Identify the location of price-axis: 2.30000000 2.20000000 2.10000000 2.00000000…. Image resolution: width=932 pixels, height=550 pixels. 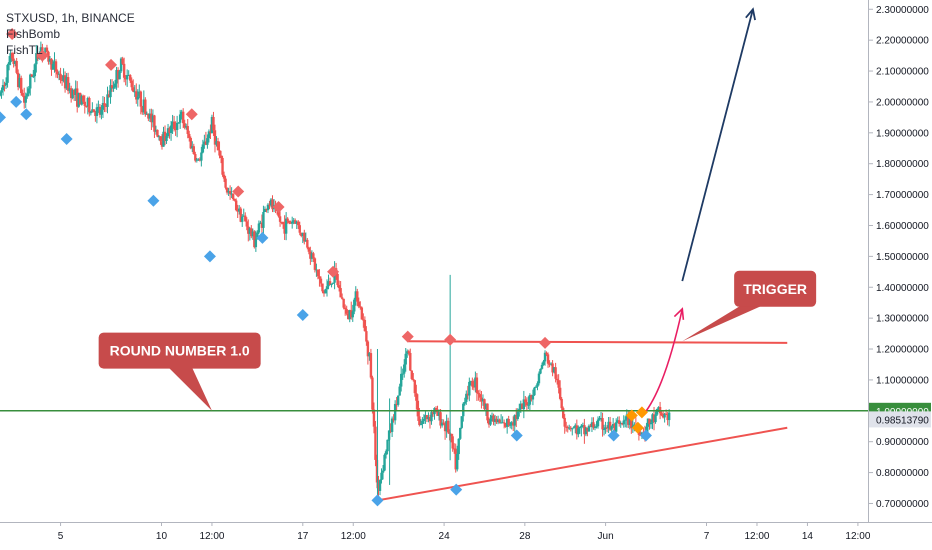
(900, 275).